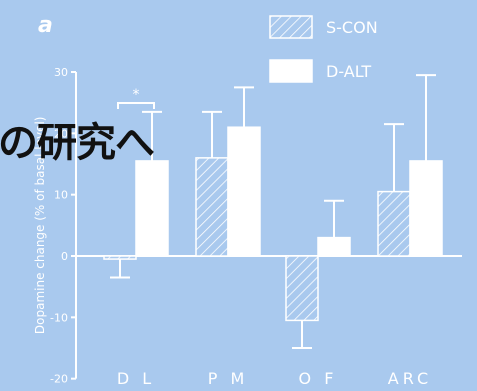 The height and width of the screenshot is (391, 477). What do you see at coordinates (426, 208) in the screenshot?
I see `bar-d-alt-arc` at bounding box center [426, 208].